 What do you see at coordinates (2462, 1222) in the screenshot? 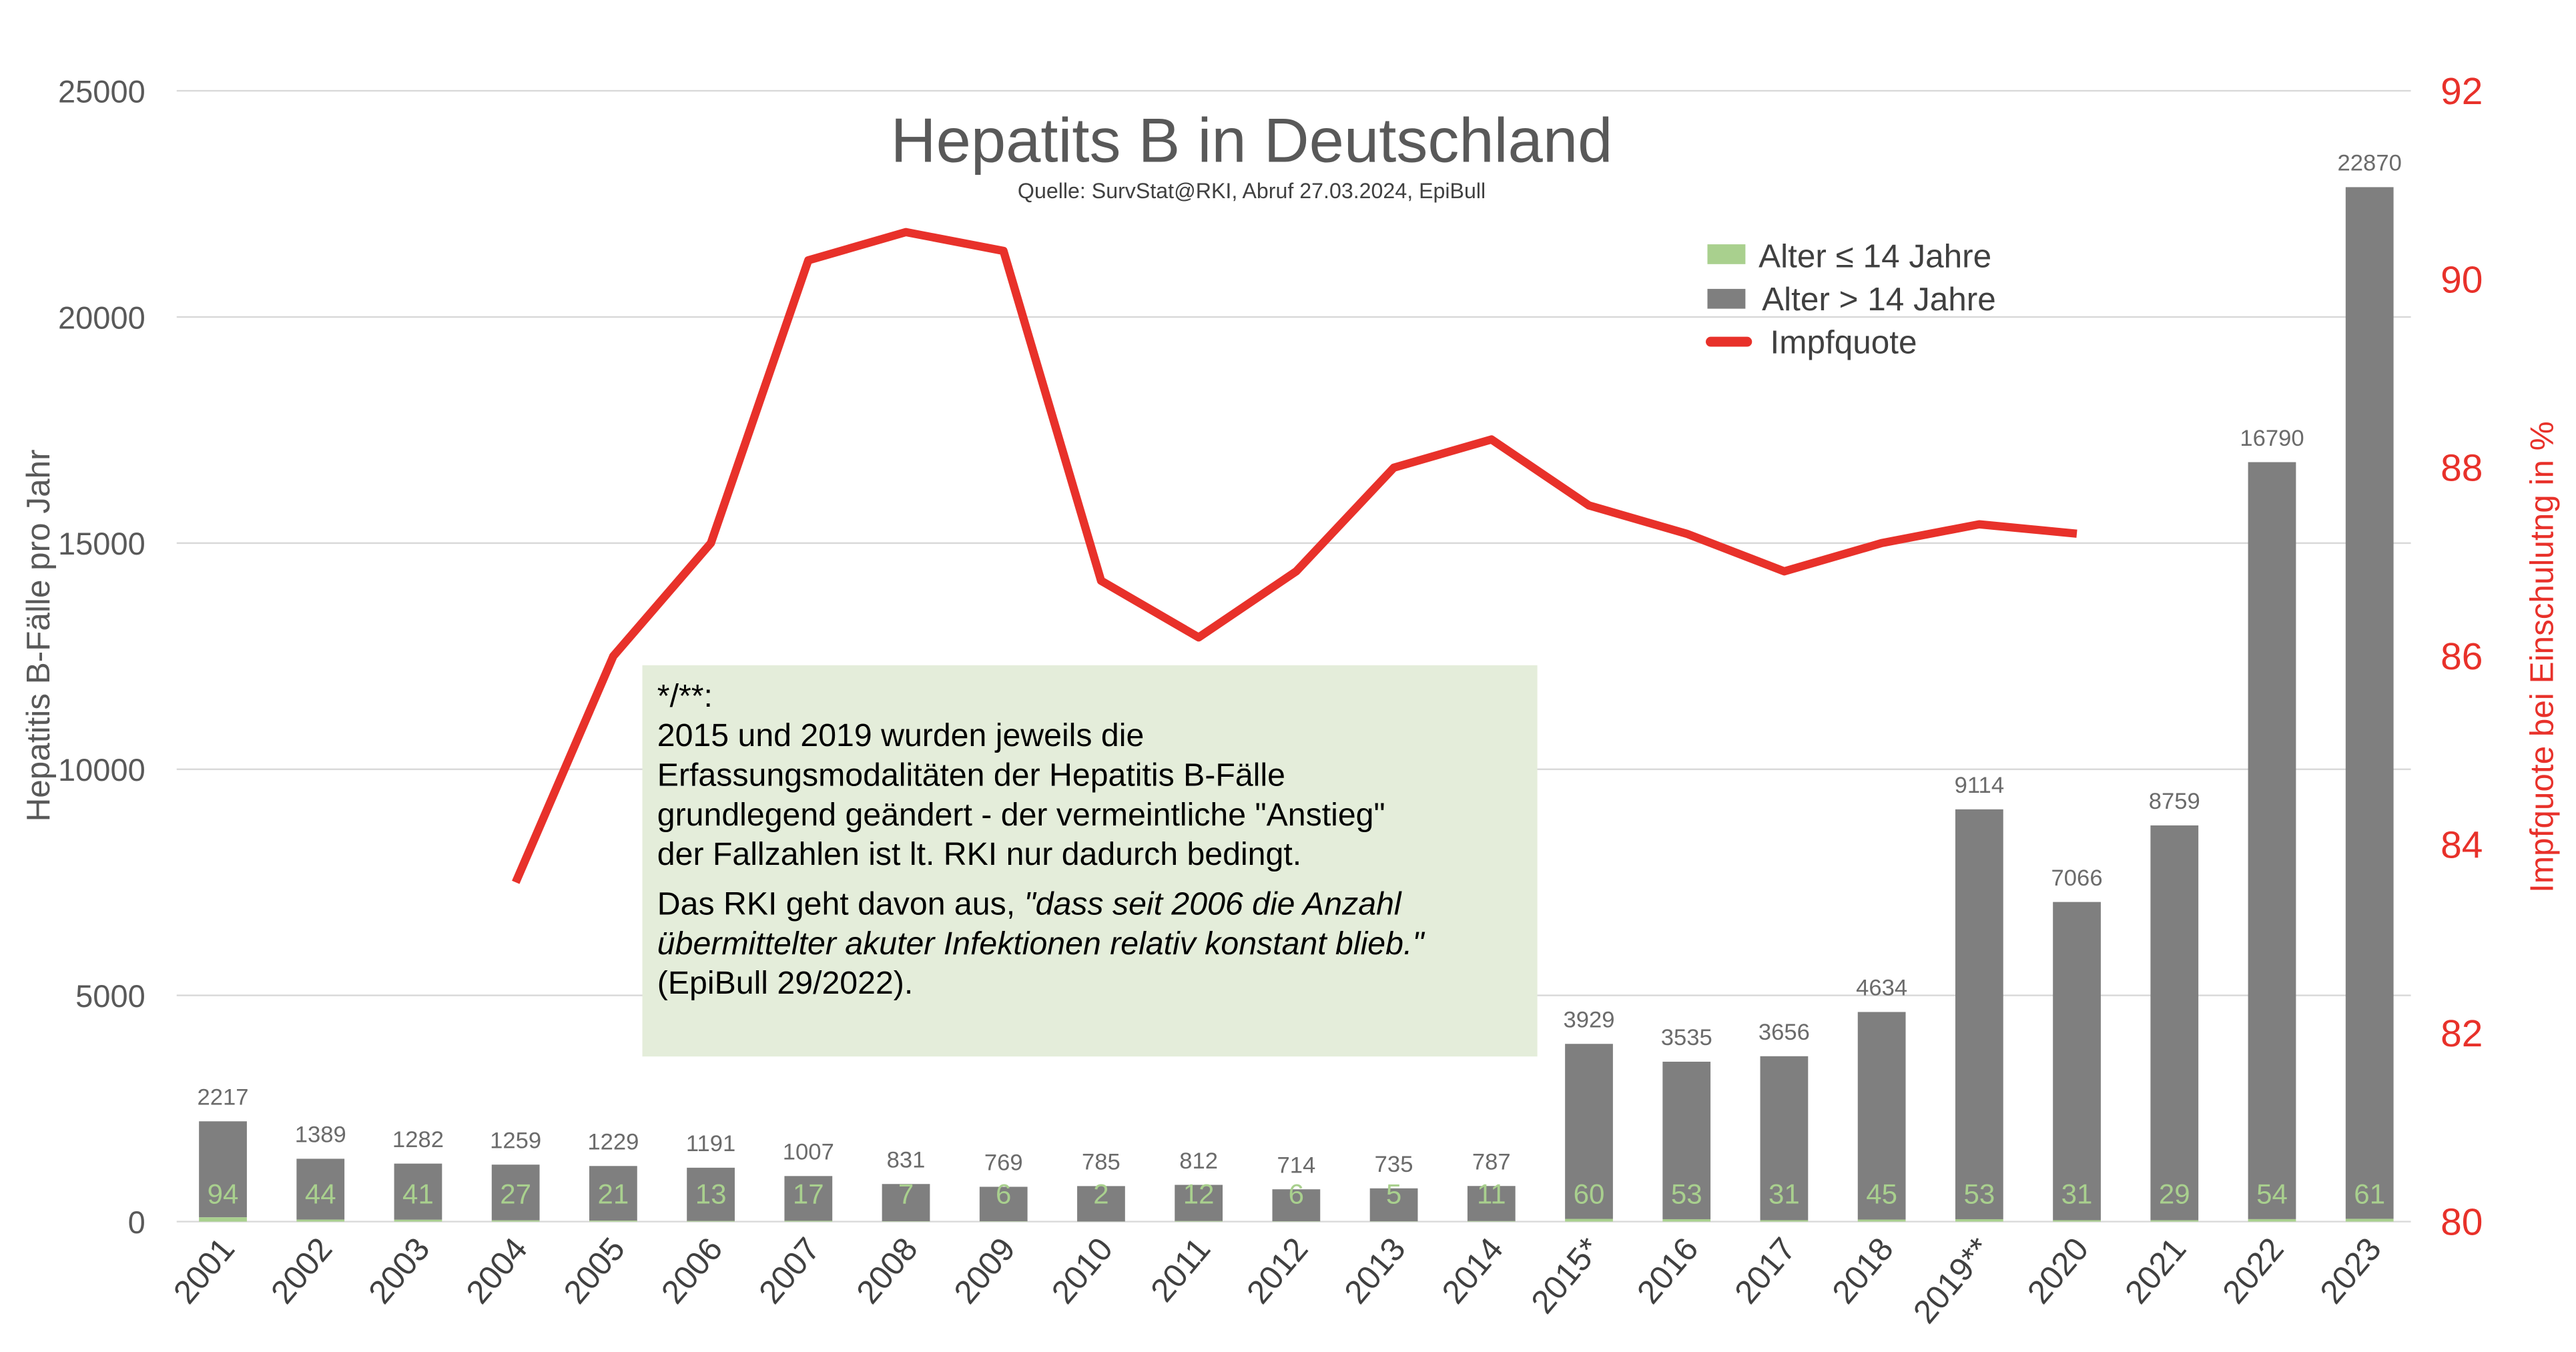
I see `y2-tick-label: 80` at bounding box center [2462, 1222].